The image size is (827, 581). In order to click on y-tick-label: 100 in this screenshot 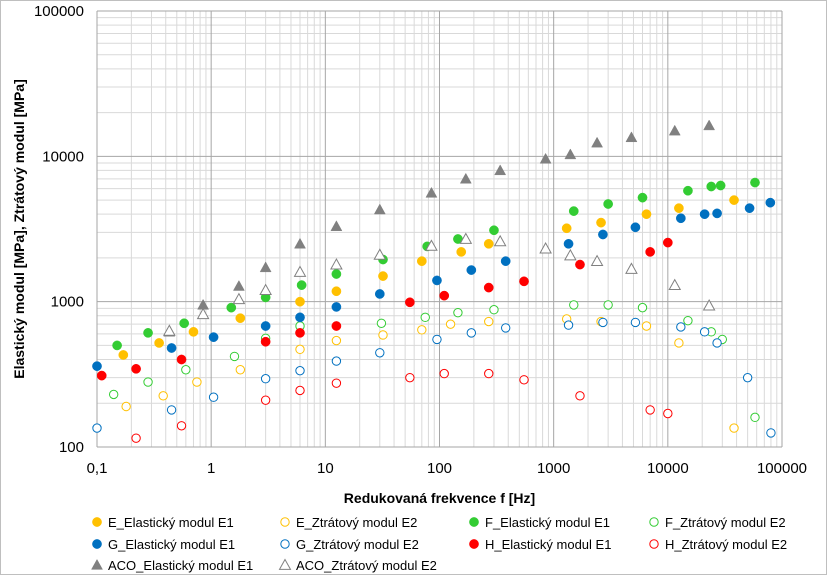, I will do `click(71, 447)`.